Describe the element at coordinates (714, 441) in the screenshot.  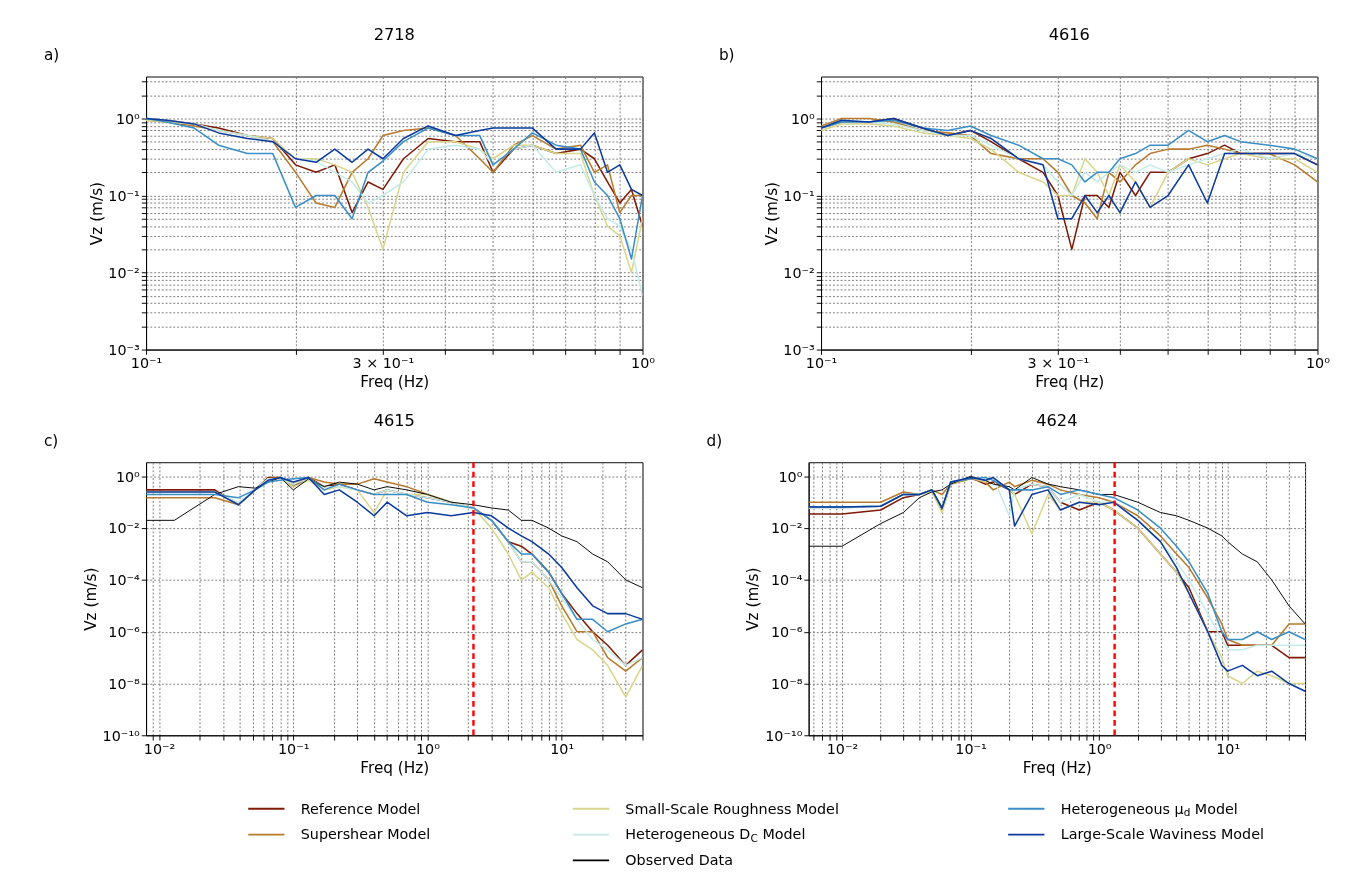
I see `text: d)` at that location.